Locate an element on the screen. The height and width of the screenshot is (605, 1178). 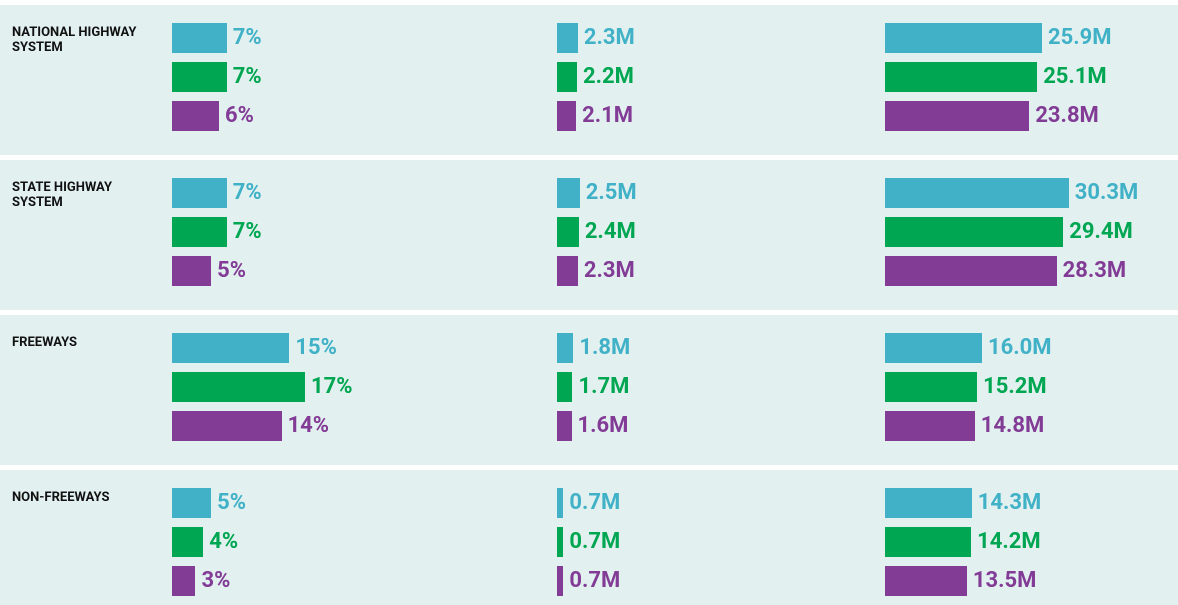
data-label: 23.8M is located at coordinates (1067, 115).